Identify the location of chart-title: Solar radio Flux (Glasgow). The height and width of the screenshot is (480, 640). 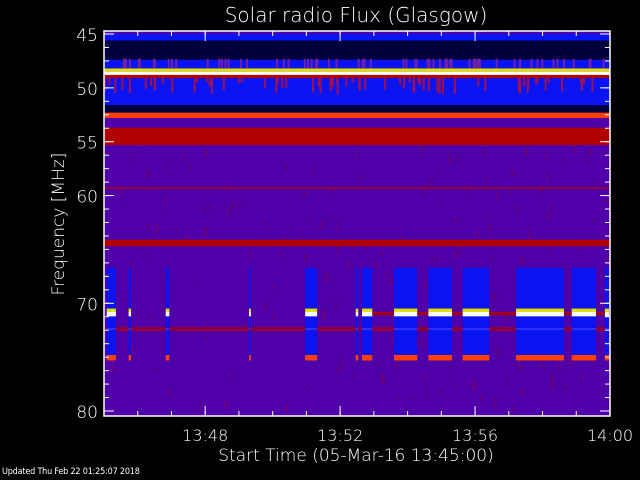
(356, 15).